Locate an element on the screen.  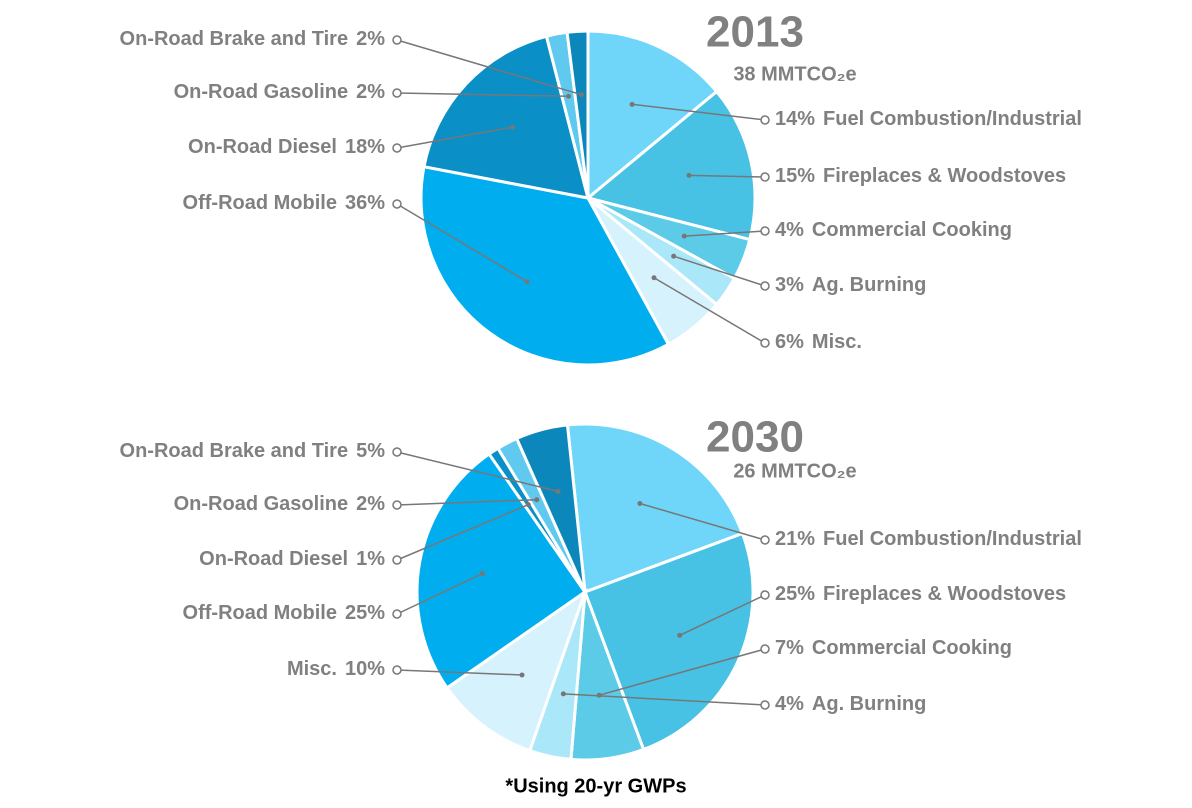
slice-value: 6% is located at coordinates (789, 342).